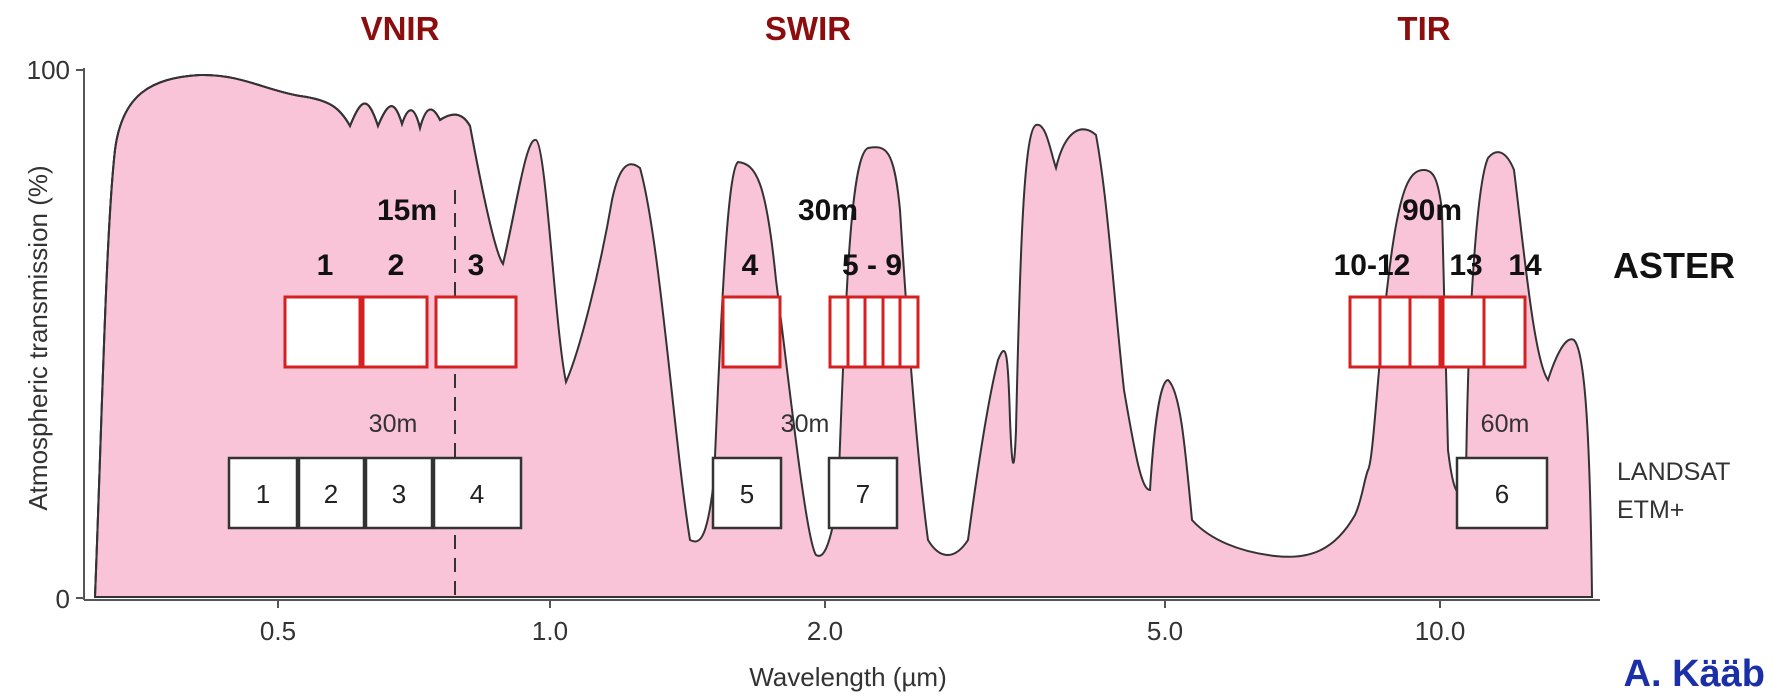 Image resolution: width=1773 pixels, height=696 pixels. What do you see at coordinates (396, 265) in the screenshot?
I see `aster-band-2: 2` at bounding box center [396, 265].